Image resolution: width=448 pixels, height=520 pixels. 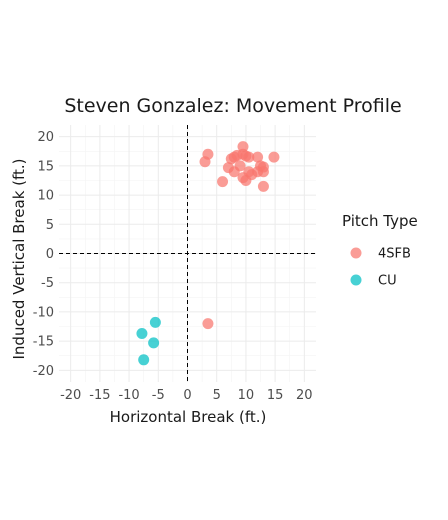 What do you see at coordinates (43, 342) in the screenshot?
I see `y-tick-label: -15` at bounding box center [43, 342].